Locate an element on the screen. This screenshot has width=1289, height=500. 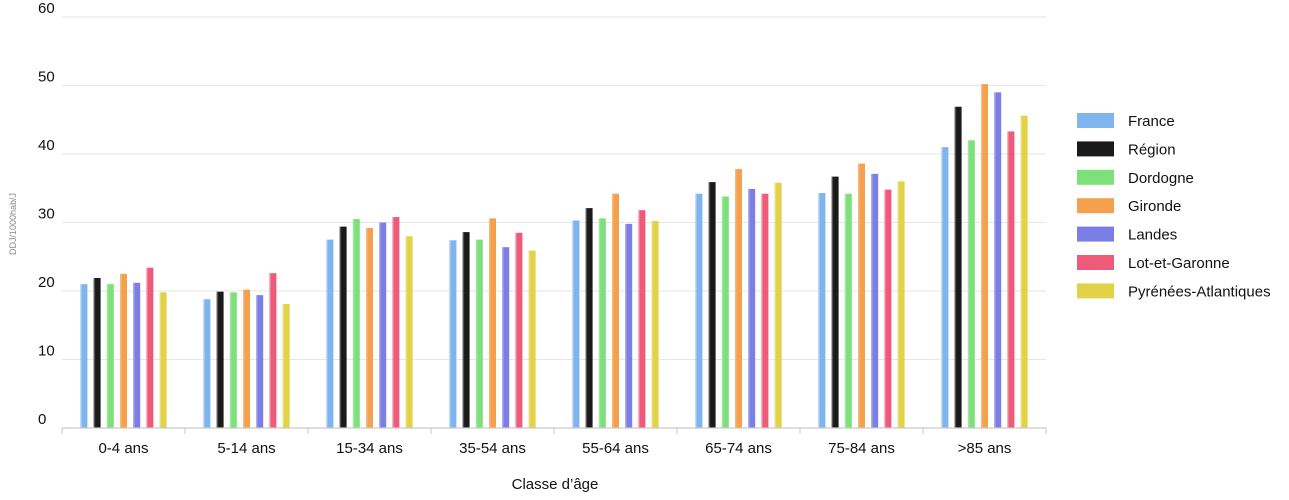
legend-label: Dordogne is located at coordinates (1161, 178).